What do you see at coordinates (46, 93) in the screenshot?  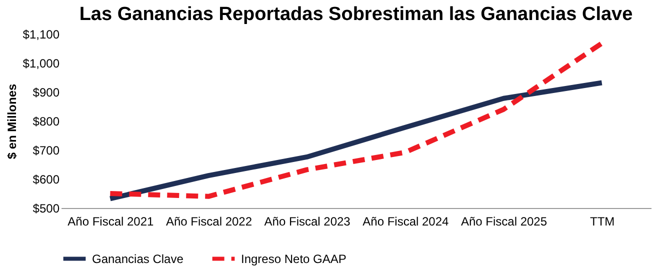 I see `y-tick-label: $900` at bounding box center [46, 93].